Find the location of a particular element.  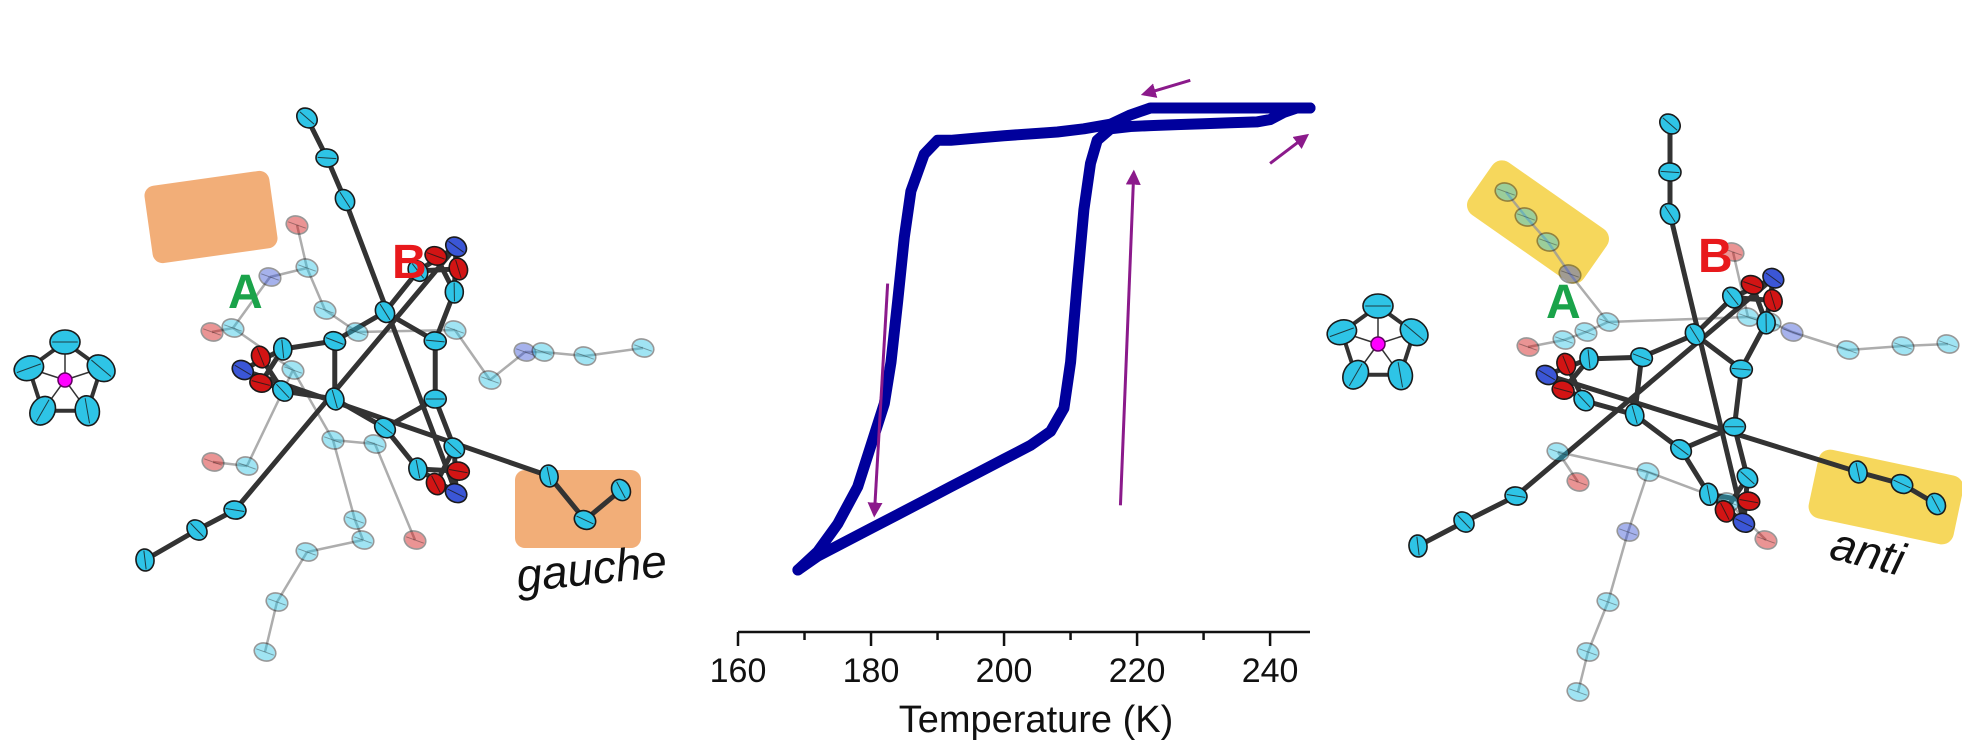

heating-arrow is located at coordinates (1129, 337).